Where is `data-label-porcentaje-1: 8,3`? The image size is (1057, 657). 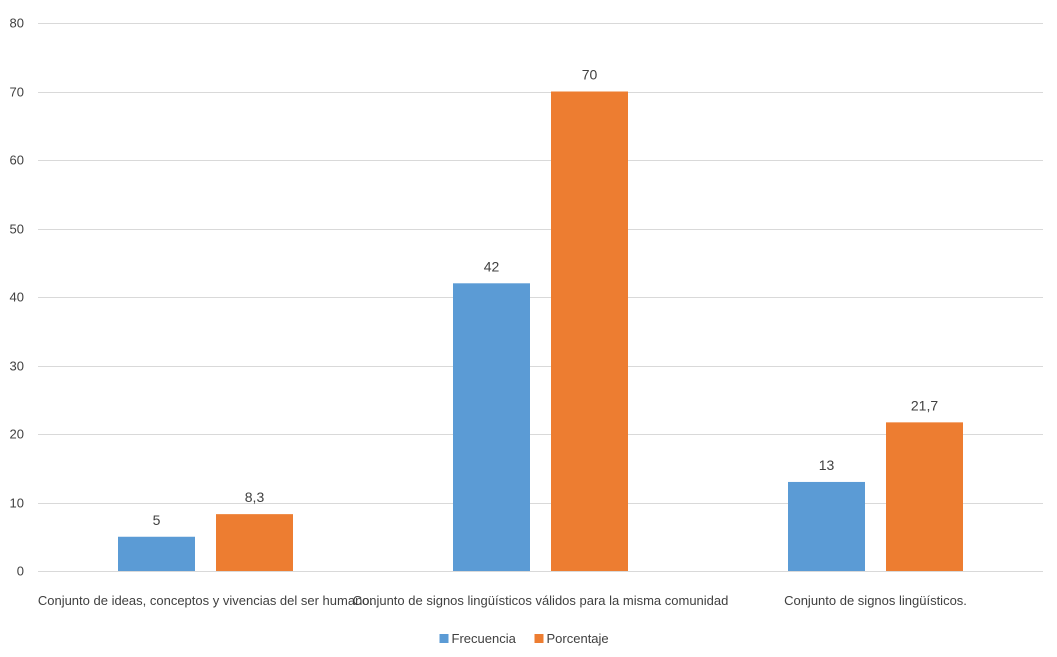
data-label-porcentaje-1: 8,3 is located at coordinates (255, 497).